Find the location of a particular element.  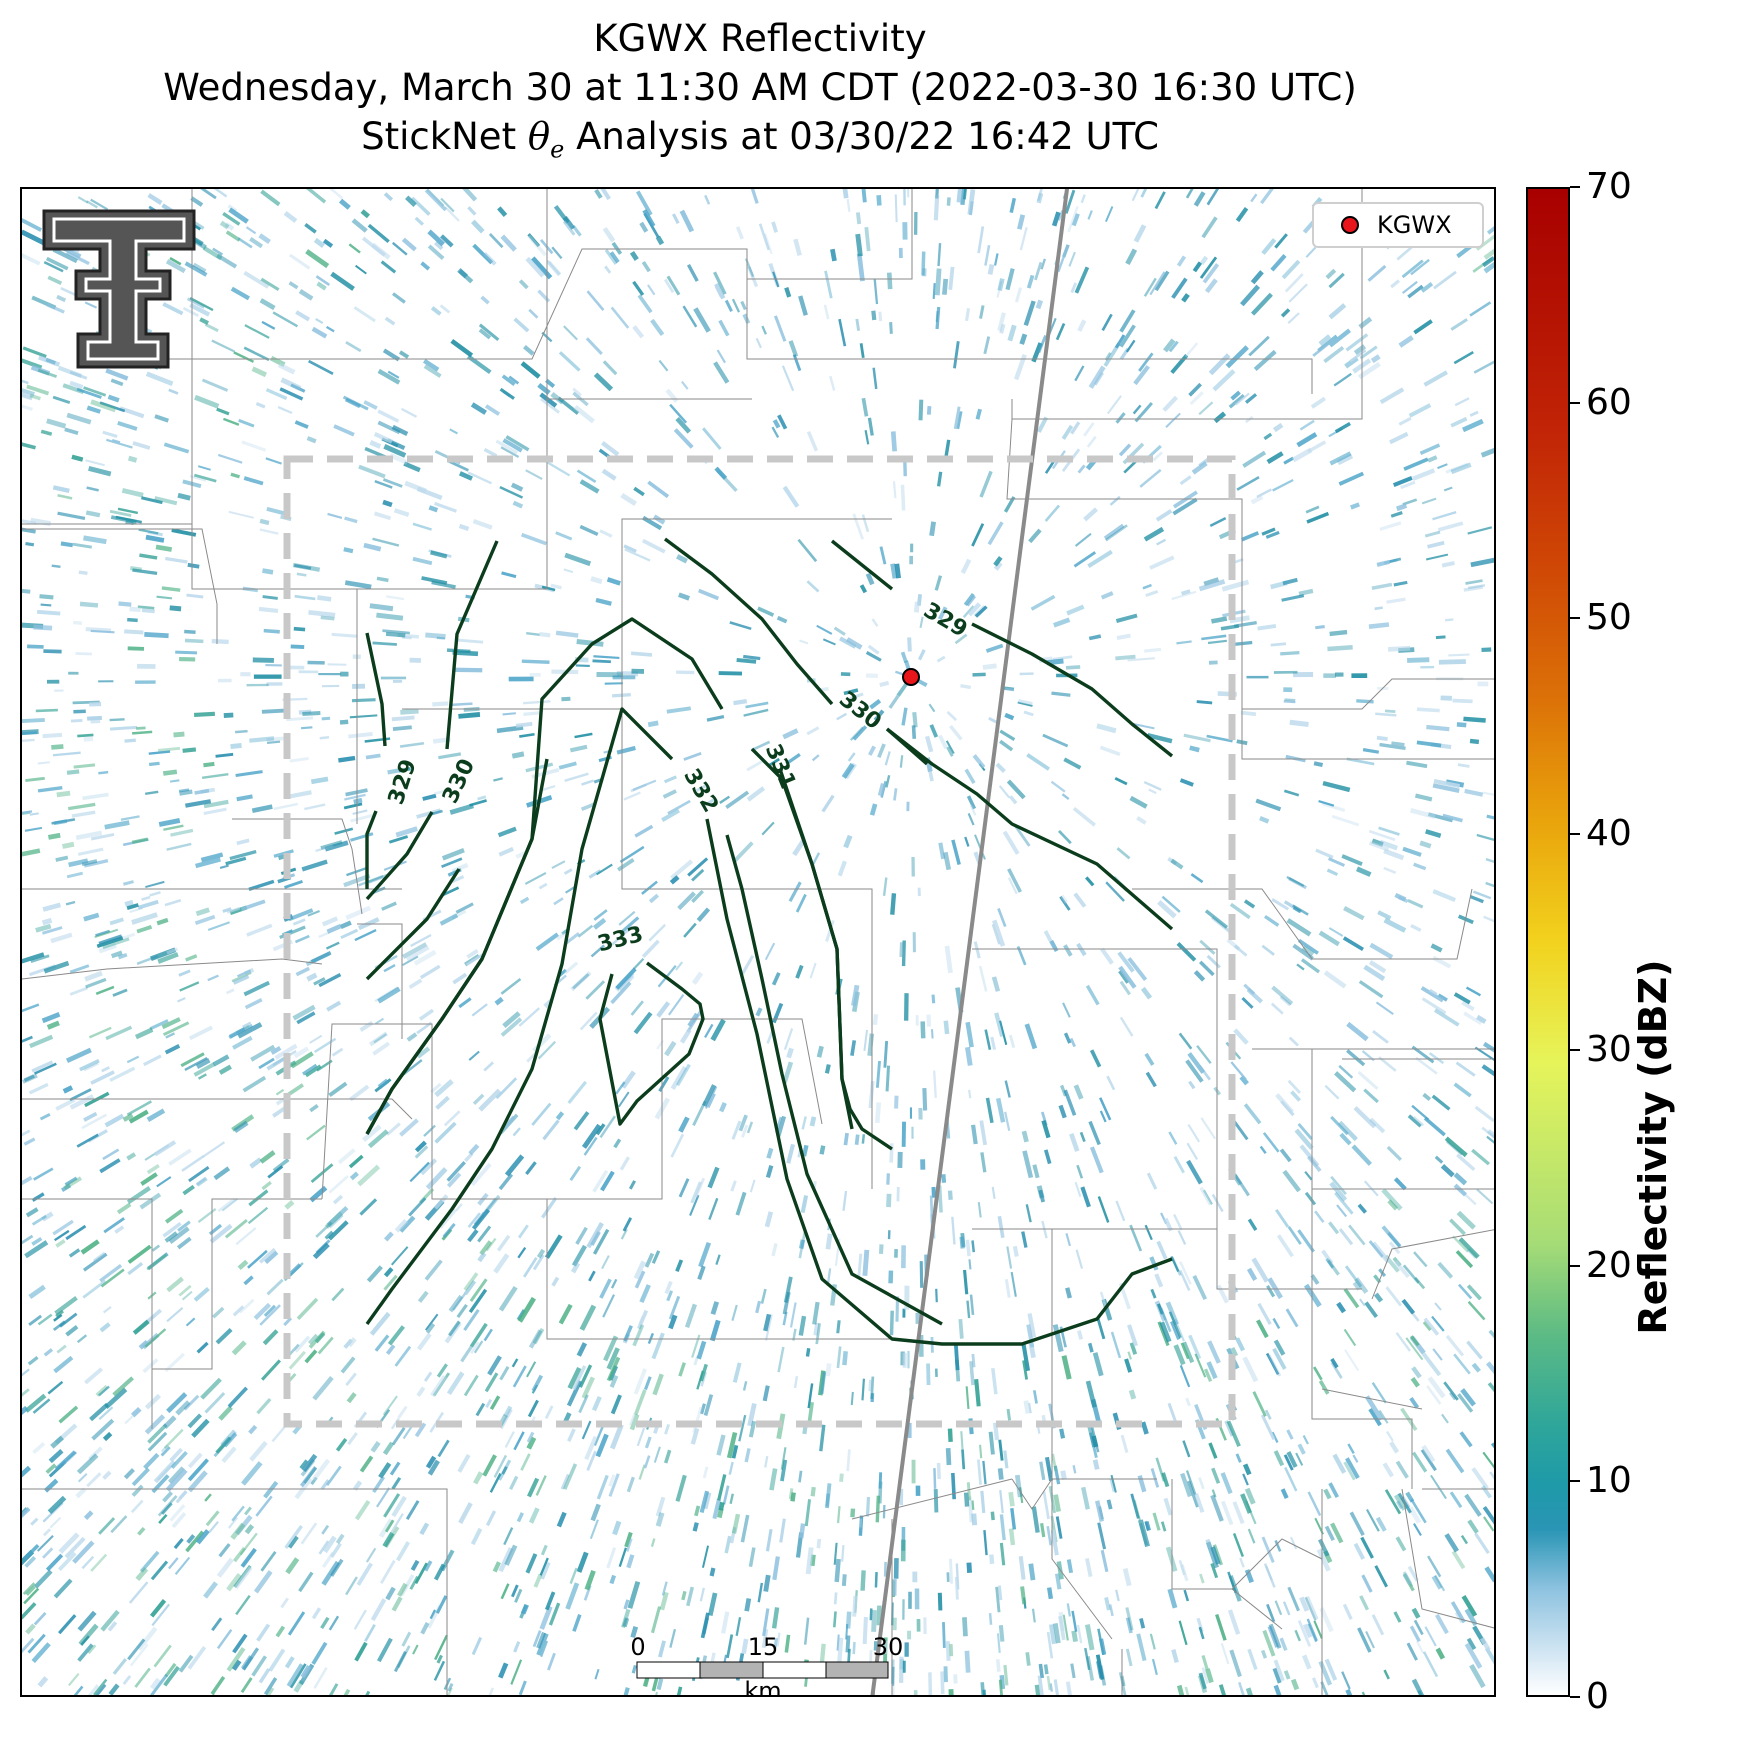

contour-330-west-c is located at coordinates (413, 924).